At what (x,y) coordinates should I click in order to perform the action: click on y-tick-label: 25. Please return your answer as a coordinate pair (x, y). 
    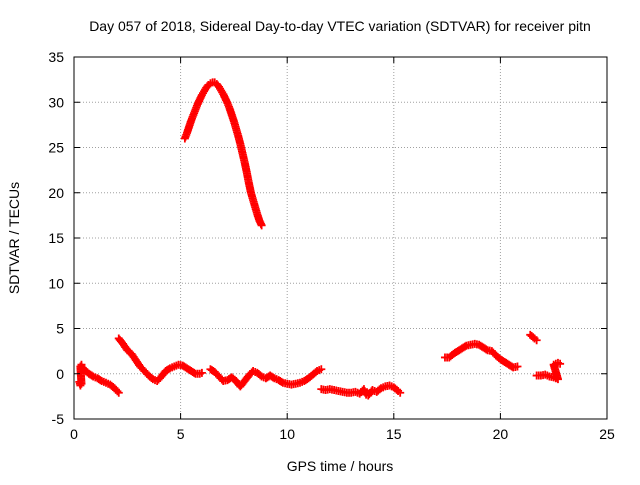
    Looking at the image, I should click on (56, 148).